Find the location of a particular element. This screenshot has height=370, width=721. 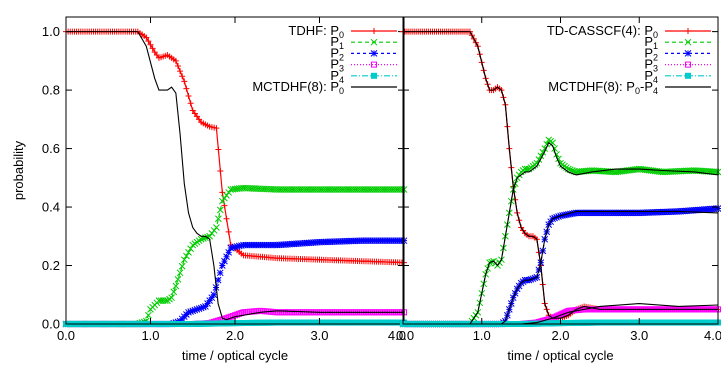

y-tick-label: 0.0 is located at coordinates (51, 324).